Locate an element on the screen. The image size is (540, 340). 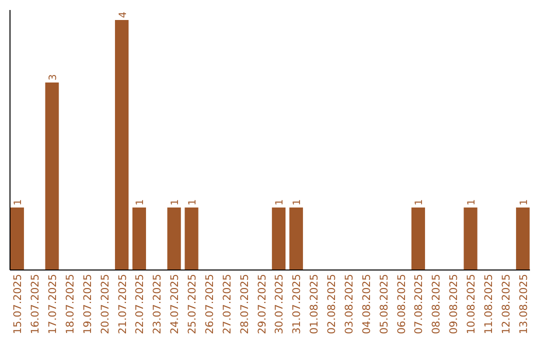
x-tick-label: 09.08.2025 is located at coordinates (454, 304).